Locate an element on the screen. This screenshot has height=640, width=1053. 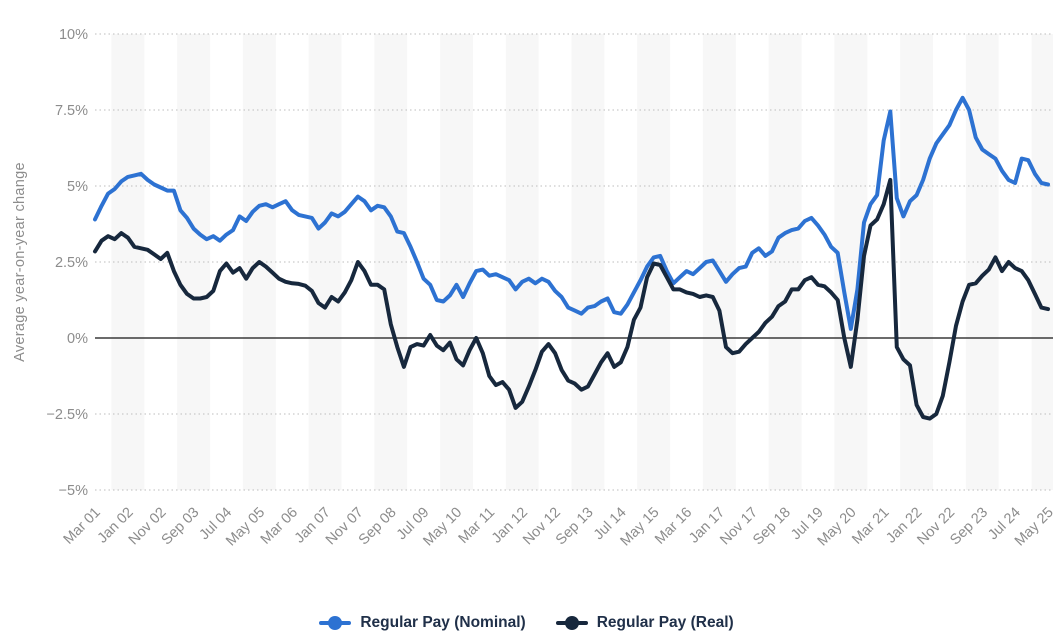
legend-label-real: Regular Pay (Real) is located at coordinates (665, 622).